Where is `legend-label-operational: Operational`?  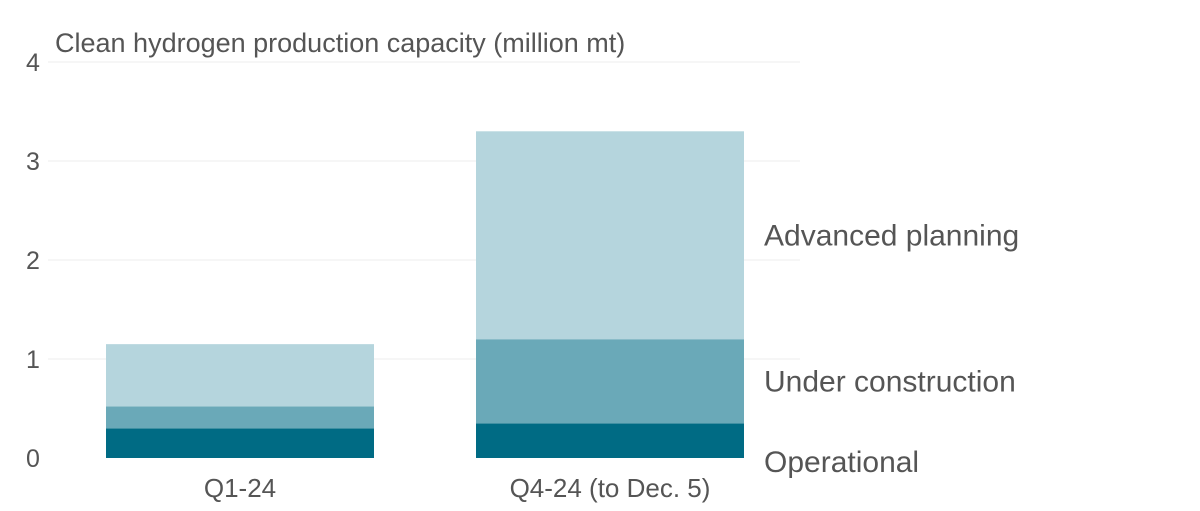 legend-label-operational: Operational is located at coordinates (841, 462).